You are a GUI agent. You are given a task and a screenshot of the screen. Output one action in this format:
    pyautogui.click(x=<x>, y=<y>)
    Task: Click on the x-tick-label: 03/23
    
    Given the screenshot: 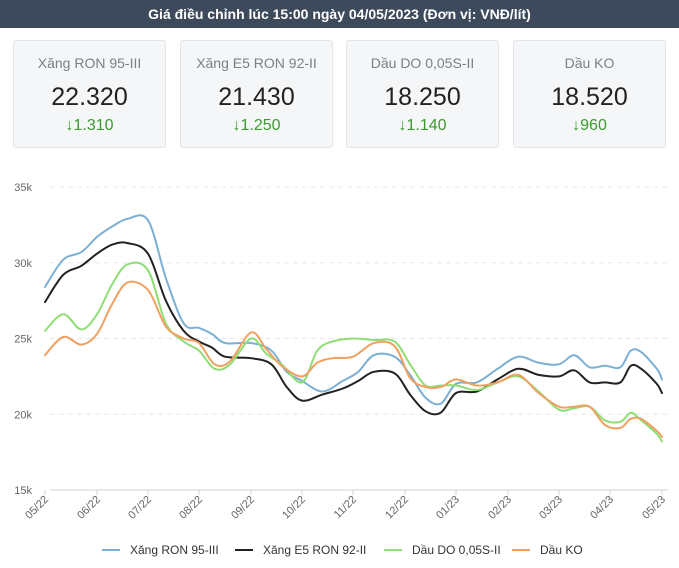 What is the action you would take?
    pyautogui.click(x=551, y=508)
    